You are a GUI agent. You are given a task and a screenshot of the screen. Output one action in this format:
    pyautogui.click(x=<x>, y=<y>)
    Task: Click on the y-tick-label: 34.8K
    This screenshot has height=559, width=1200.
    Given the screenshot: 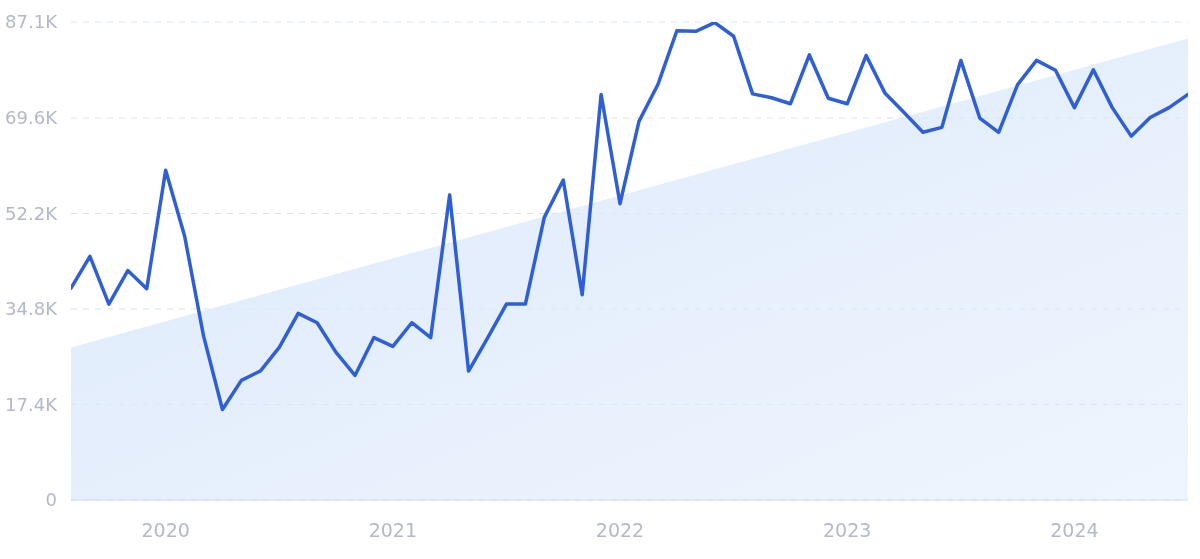 What is the action you would take?
    pyautogui.click(x=32, y=309)
    